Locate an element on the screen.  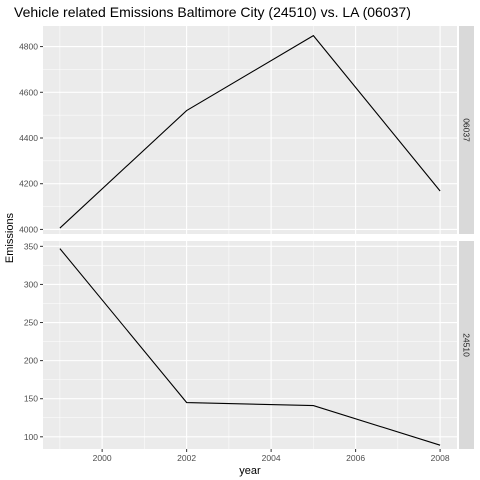
y-tick-label: 350 is located at coordinates (31, 246).